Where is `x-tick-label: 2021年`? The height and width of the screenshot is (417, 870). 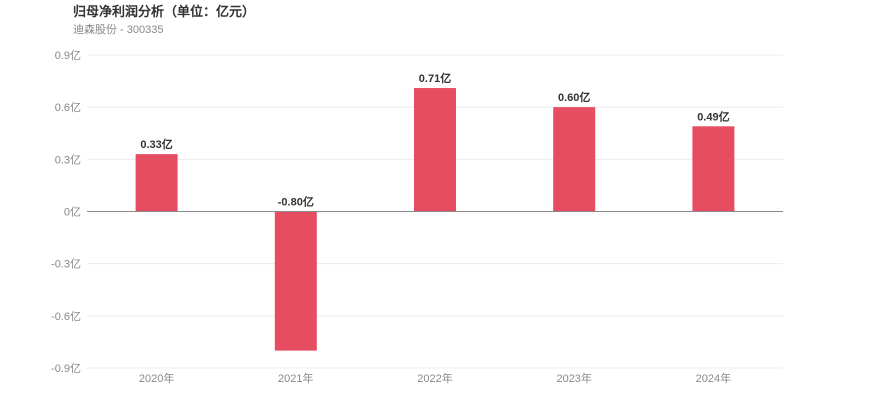 x-tick-label: 2021年 is located at coordinates (295, 378).